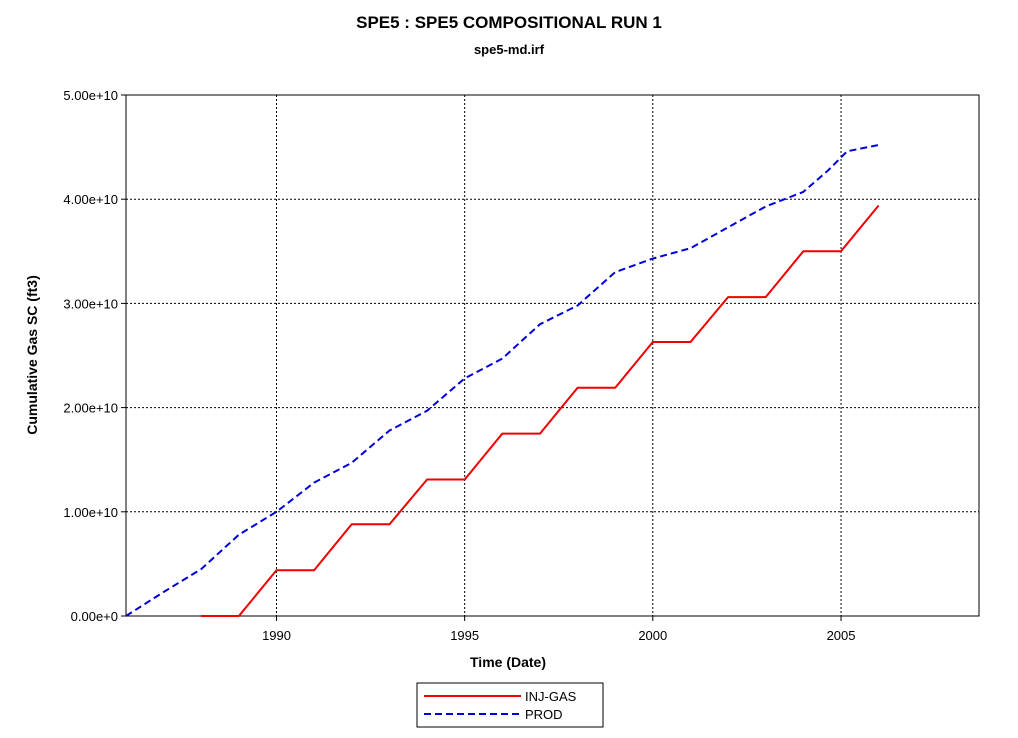 The image size is (1018, 738). I want to click on chart-subtitle: spe5-md.irf, so click(509, 49).